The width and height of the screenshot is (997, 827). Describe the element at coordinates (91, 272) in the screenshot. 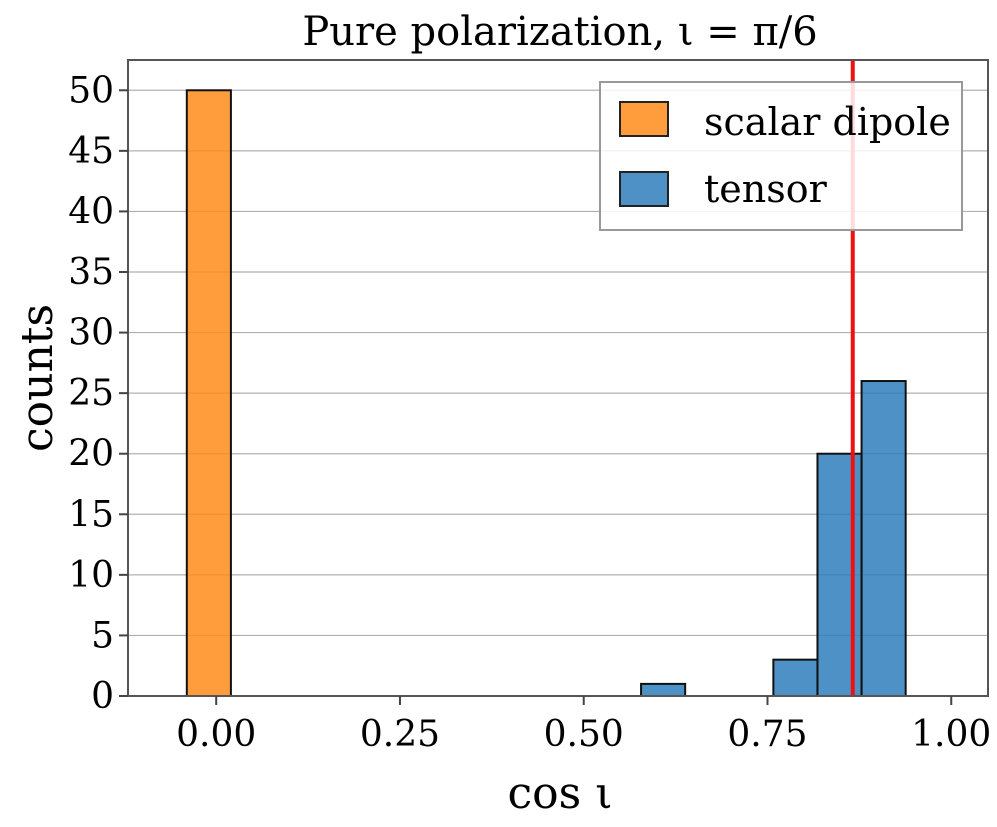

I see `y-tick-label: 35` at that location.